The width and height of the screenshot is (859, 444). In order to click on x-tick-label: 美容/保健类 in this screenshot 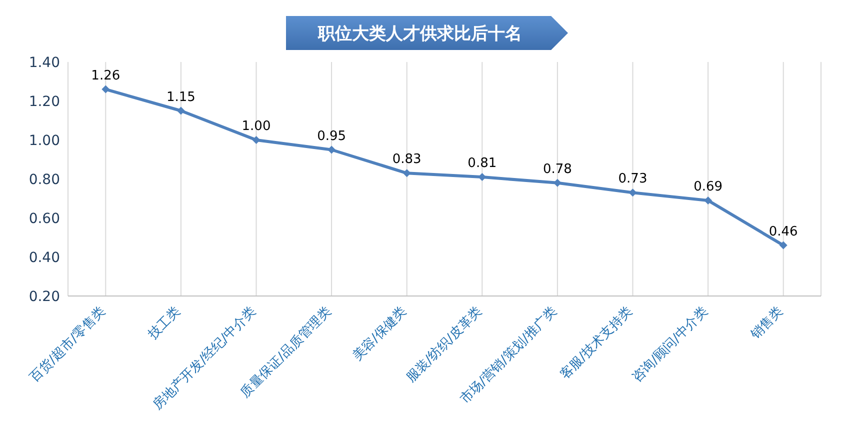, I will do `click(379, 334)`.